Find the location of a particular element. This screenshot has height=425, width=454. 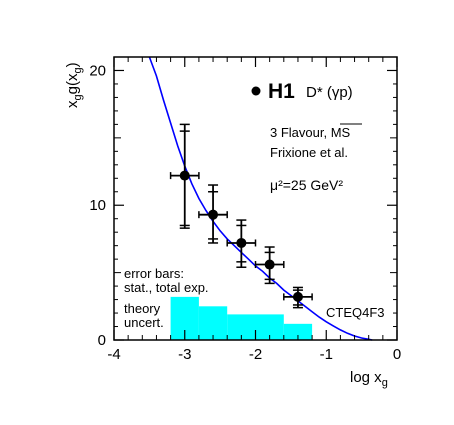

y-axis-label: xgg(xg) is located at coordinates (74, 85).